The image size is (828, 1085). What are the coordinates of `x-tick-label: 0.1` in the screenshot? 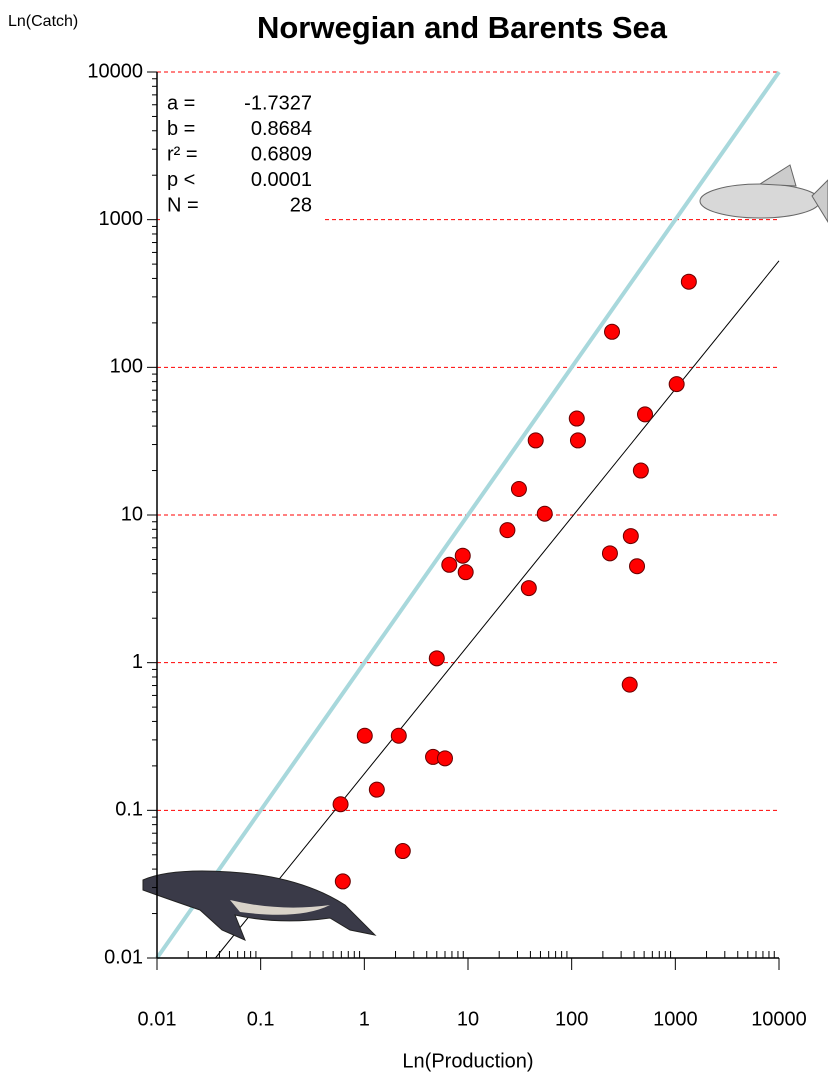 It's located at (261, 1019).